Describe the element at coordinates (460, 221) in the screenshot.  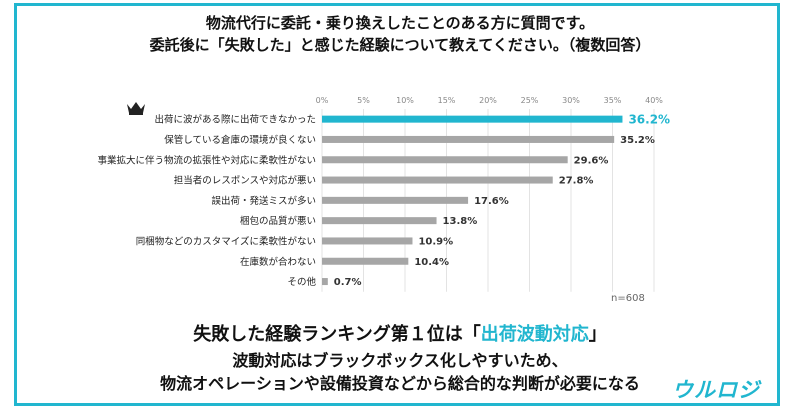
I see `value-label: 13.8%` at that location.